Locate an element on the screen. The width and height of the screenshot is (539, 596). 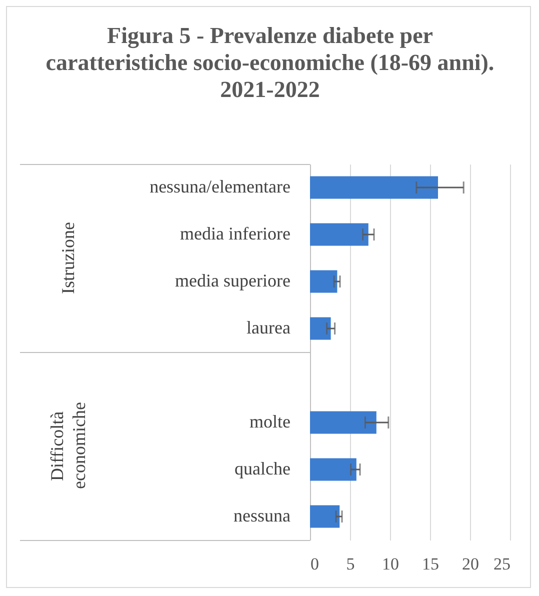
y-tick-label: qualche is located at coordinates (262, 468).